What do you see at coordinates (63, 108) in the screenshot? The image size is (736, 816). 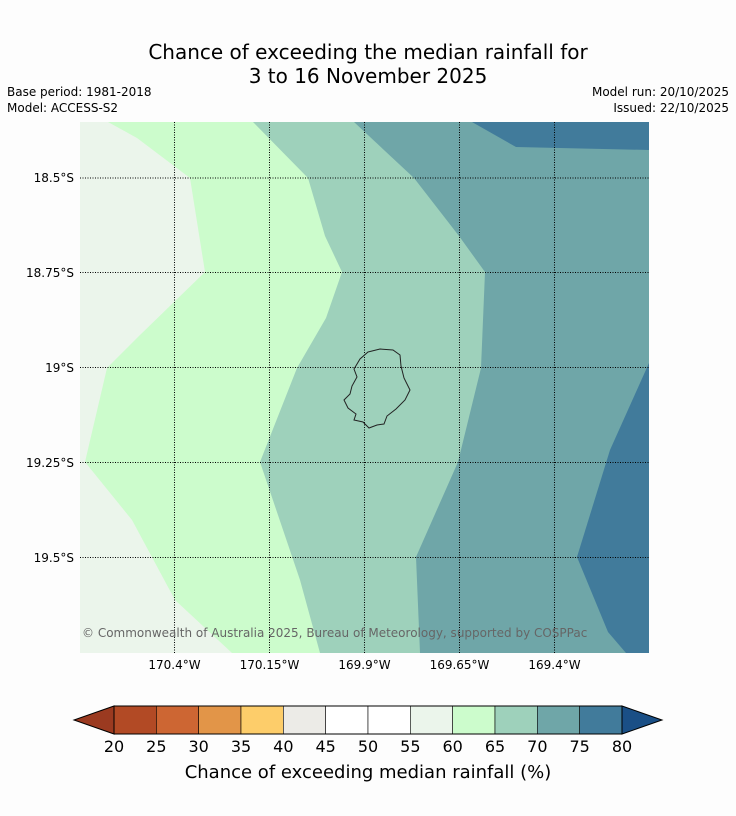 I see `model-label: Model: ACCESS-S2` at bounding box center [63, 108].